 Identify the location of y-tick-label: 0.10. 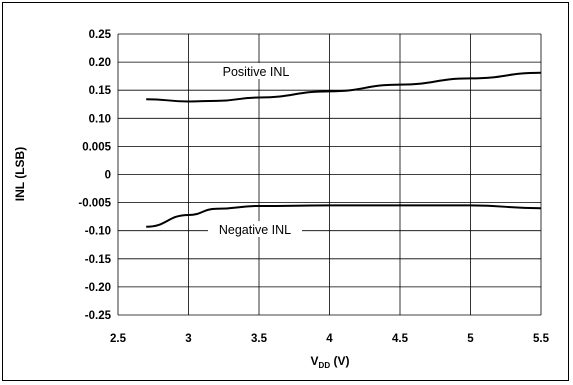
(100, 119).